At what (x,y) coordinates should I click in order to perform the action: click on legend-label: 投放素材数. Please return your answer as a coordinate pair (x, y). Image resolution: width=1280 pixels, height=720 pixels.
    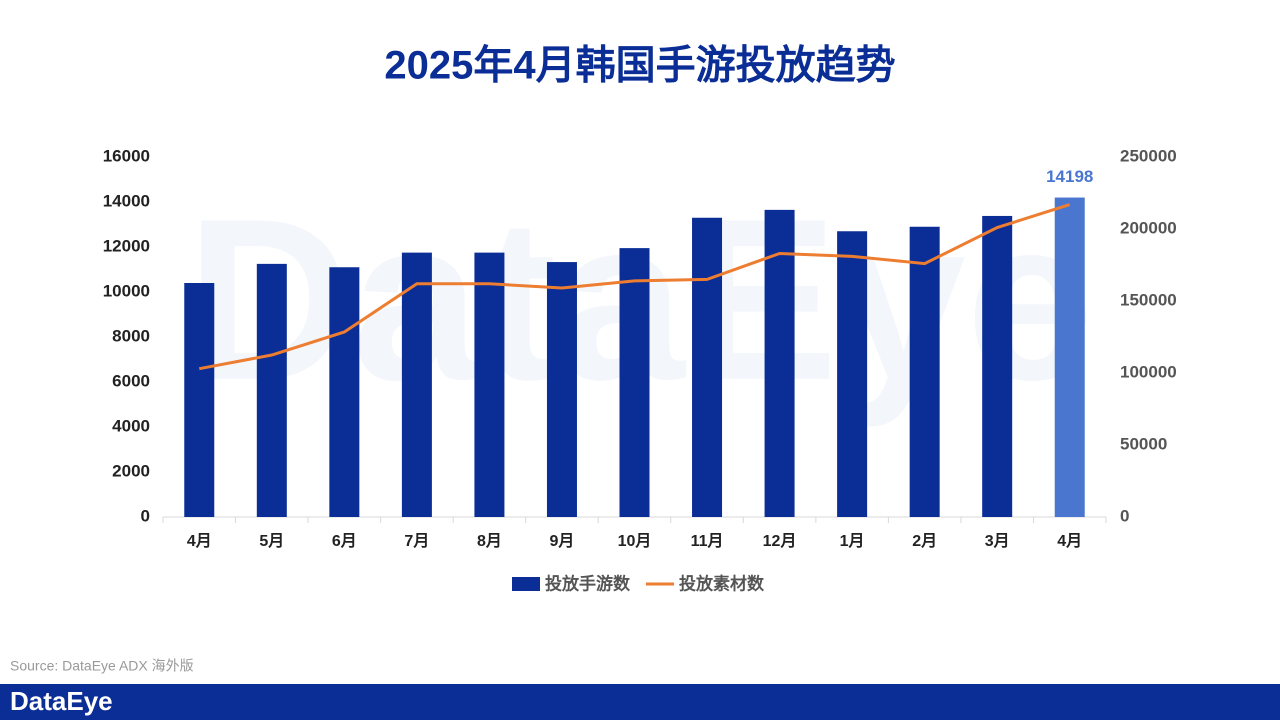
    Looking at the image, I should click on (722, 583).